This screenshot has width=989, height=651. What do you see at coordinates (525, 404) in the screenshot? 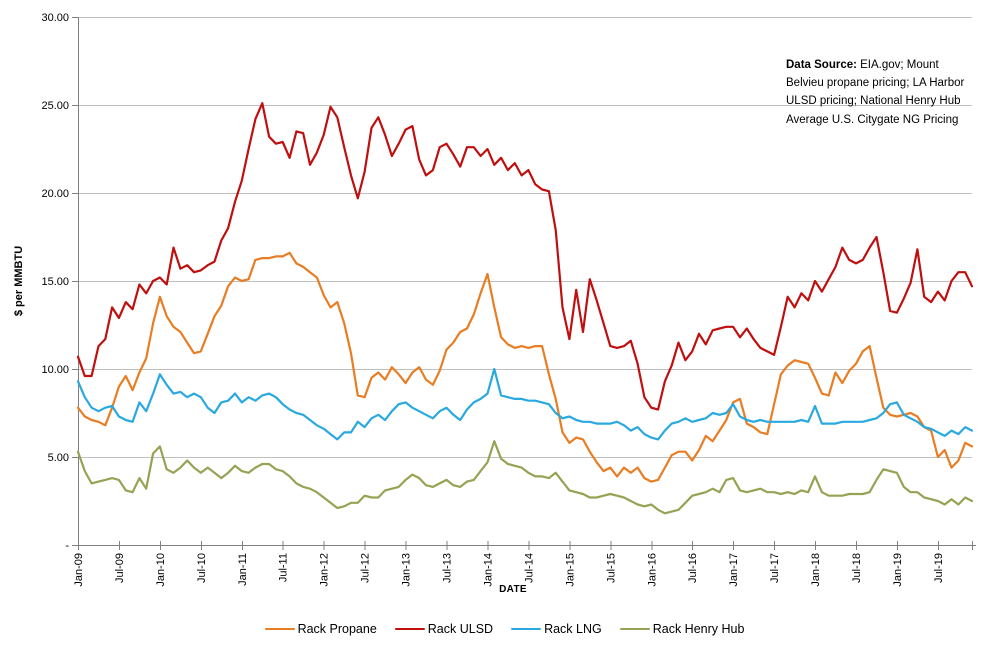
I see `series-line-rack-lng` at bounding box center [525, 404].